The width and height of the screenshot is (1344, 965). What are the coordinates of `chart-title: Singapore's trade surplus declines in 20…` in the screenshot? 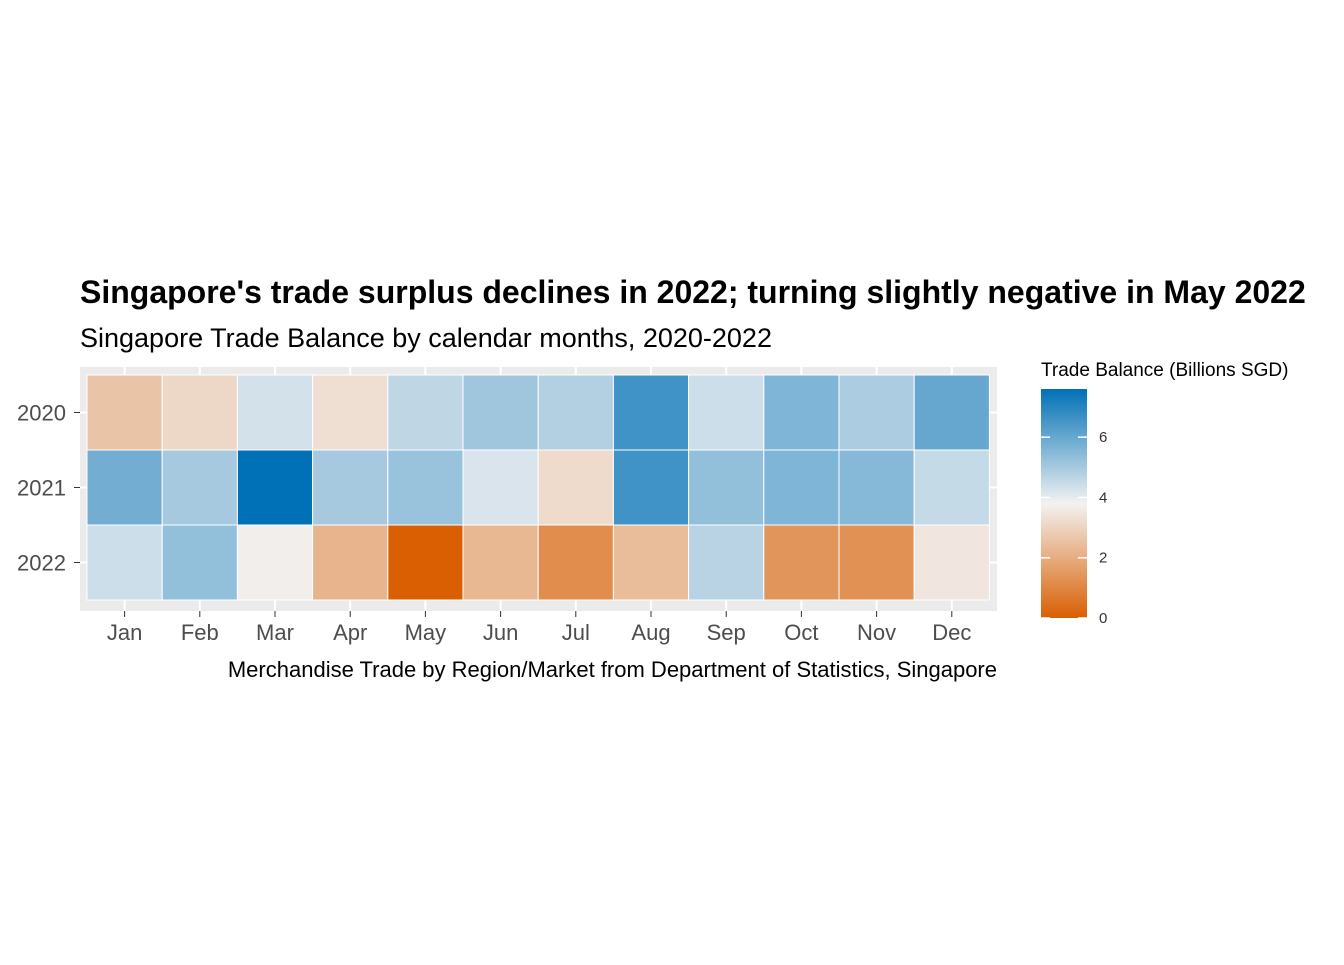 It's located at (693, 292).